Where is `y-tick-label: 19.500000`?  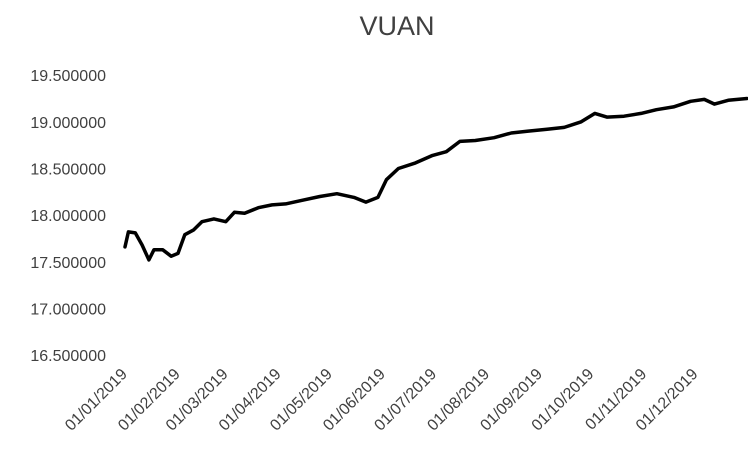
y-tick-label: 19.500000 is located at coordinates (68, 76).